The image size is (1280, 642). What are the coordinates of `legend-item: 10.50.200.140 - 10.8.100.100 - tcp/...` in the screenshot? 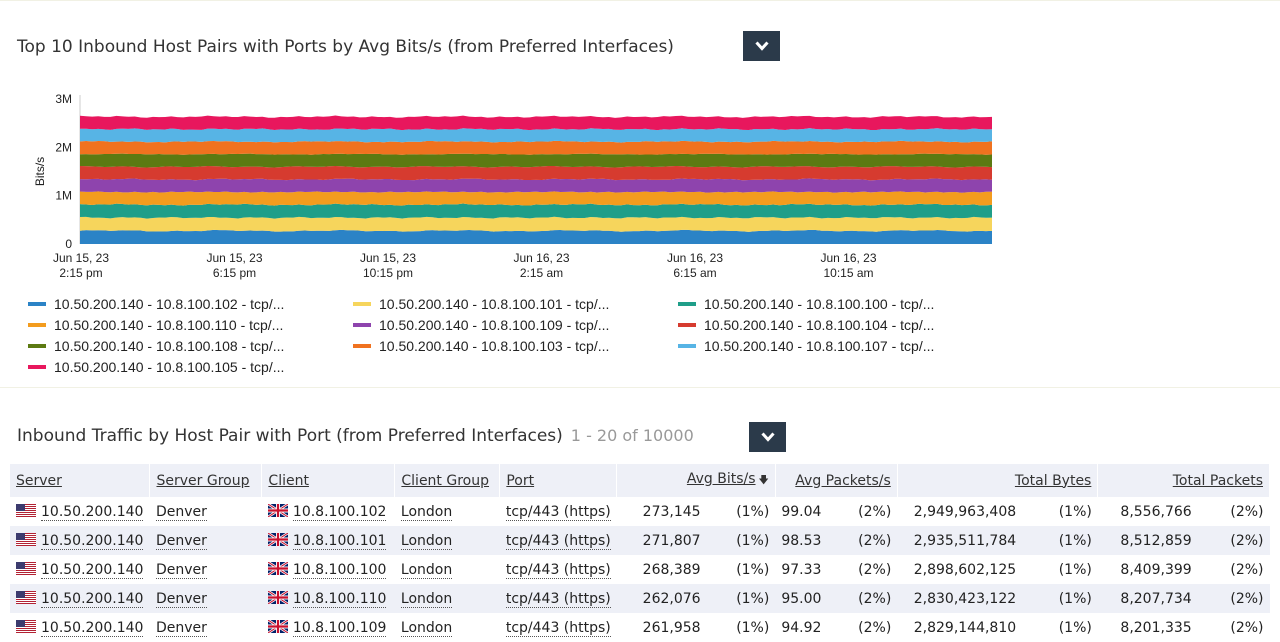 It's located at (806, 304).